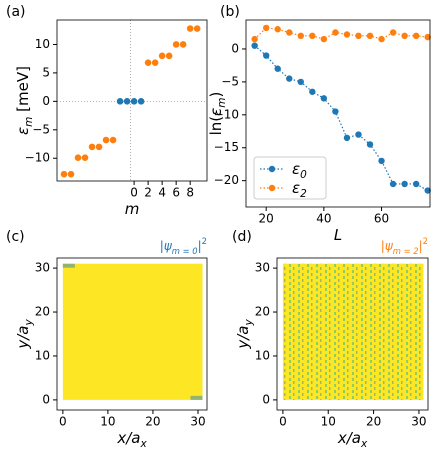  I want to click on x-tick-label: 2, so click(148, 193).